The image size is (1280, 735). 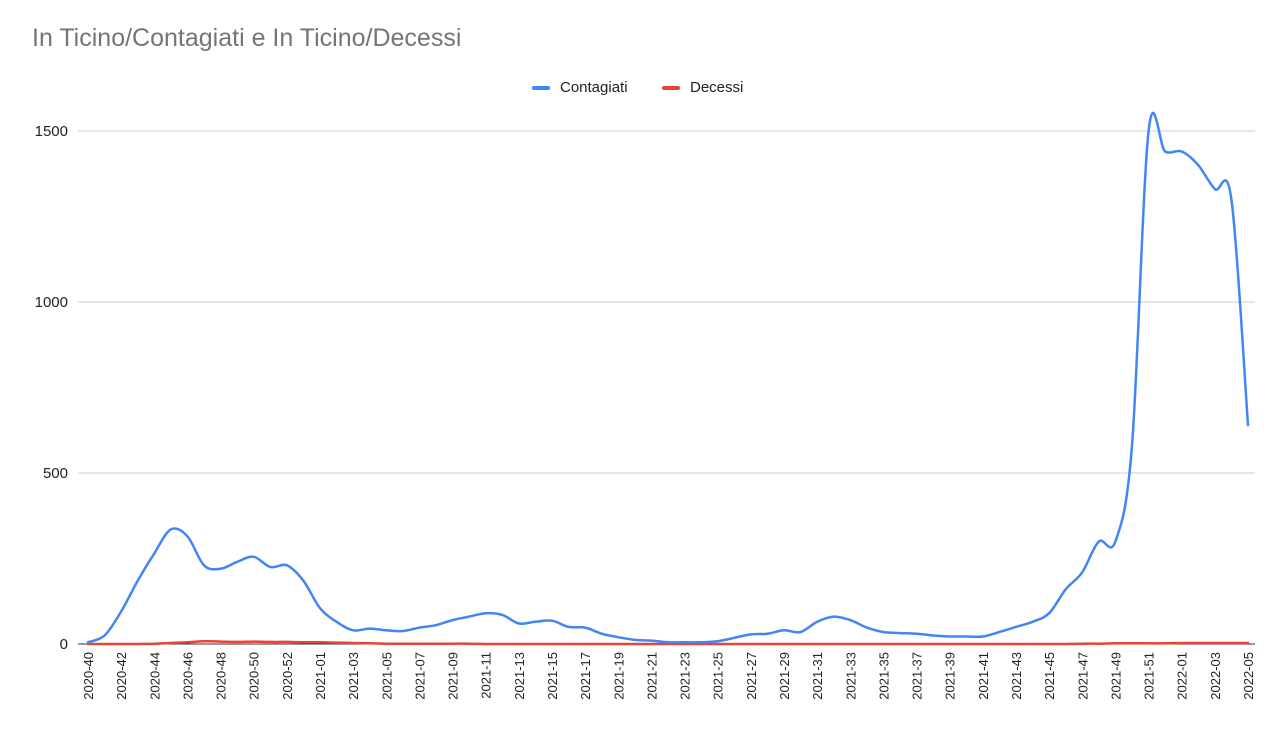 I want to click on x-tick-label: 2022-01, so click(x=1182, y=676).